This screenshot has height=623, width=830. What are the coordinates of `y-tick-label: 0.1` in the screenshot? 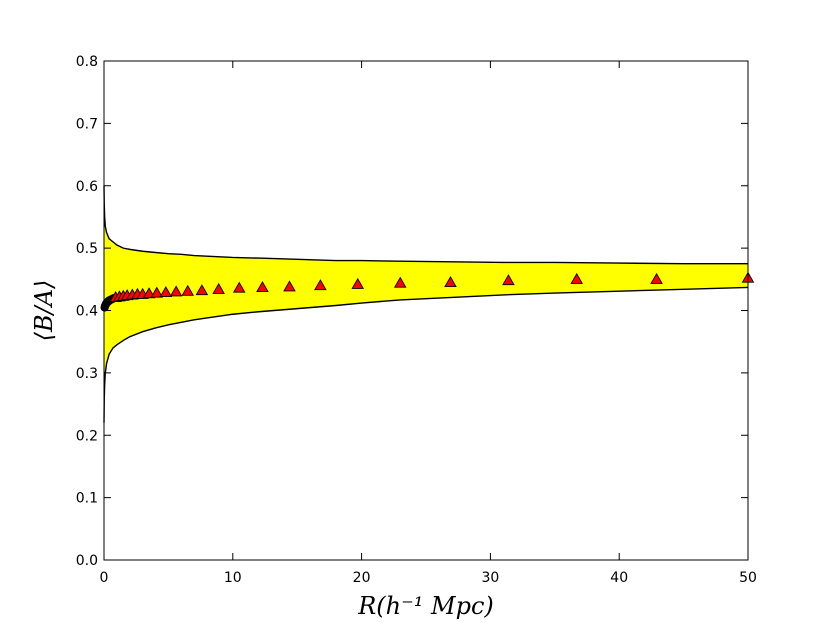 It's located at (87, 499).